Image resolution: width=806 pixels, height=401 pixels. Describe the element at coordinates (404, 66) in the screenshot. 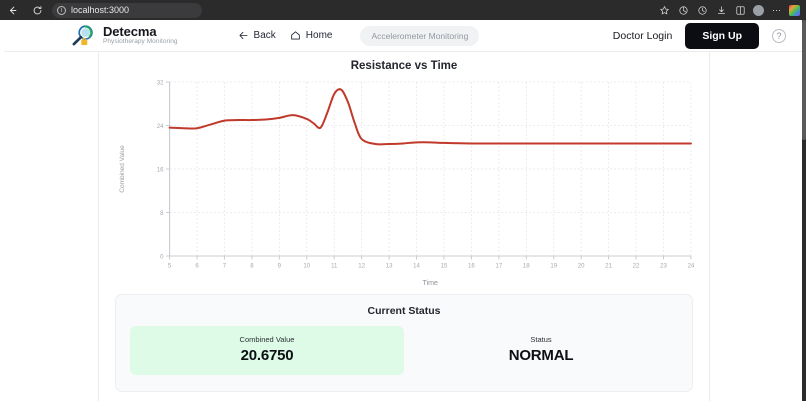

I see `chart-title: Resistance vs Time` at that location.